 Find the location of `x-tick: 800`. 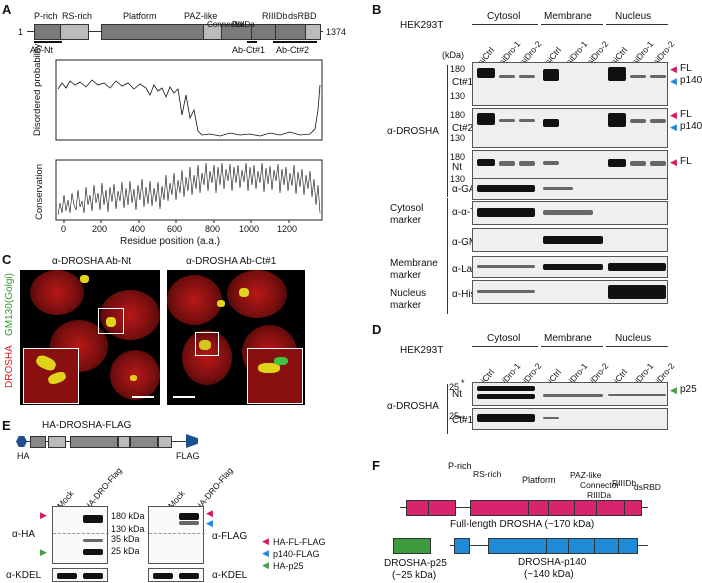

x-tick: 800 is located at coordinates (213, 229).